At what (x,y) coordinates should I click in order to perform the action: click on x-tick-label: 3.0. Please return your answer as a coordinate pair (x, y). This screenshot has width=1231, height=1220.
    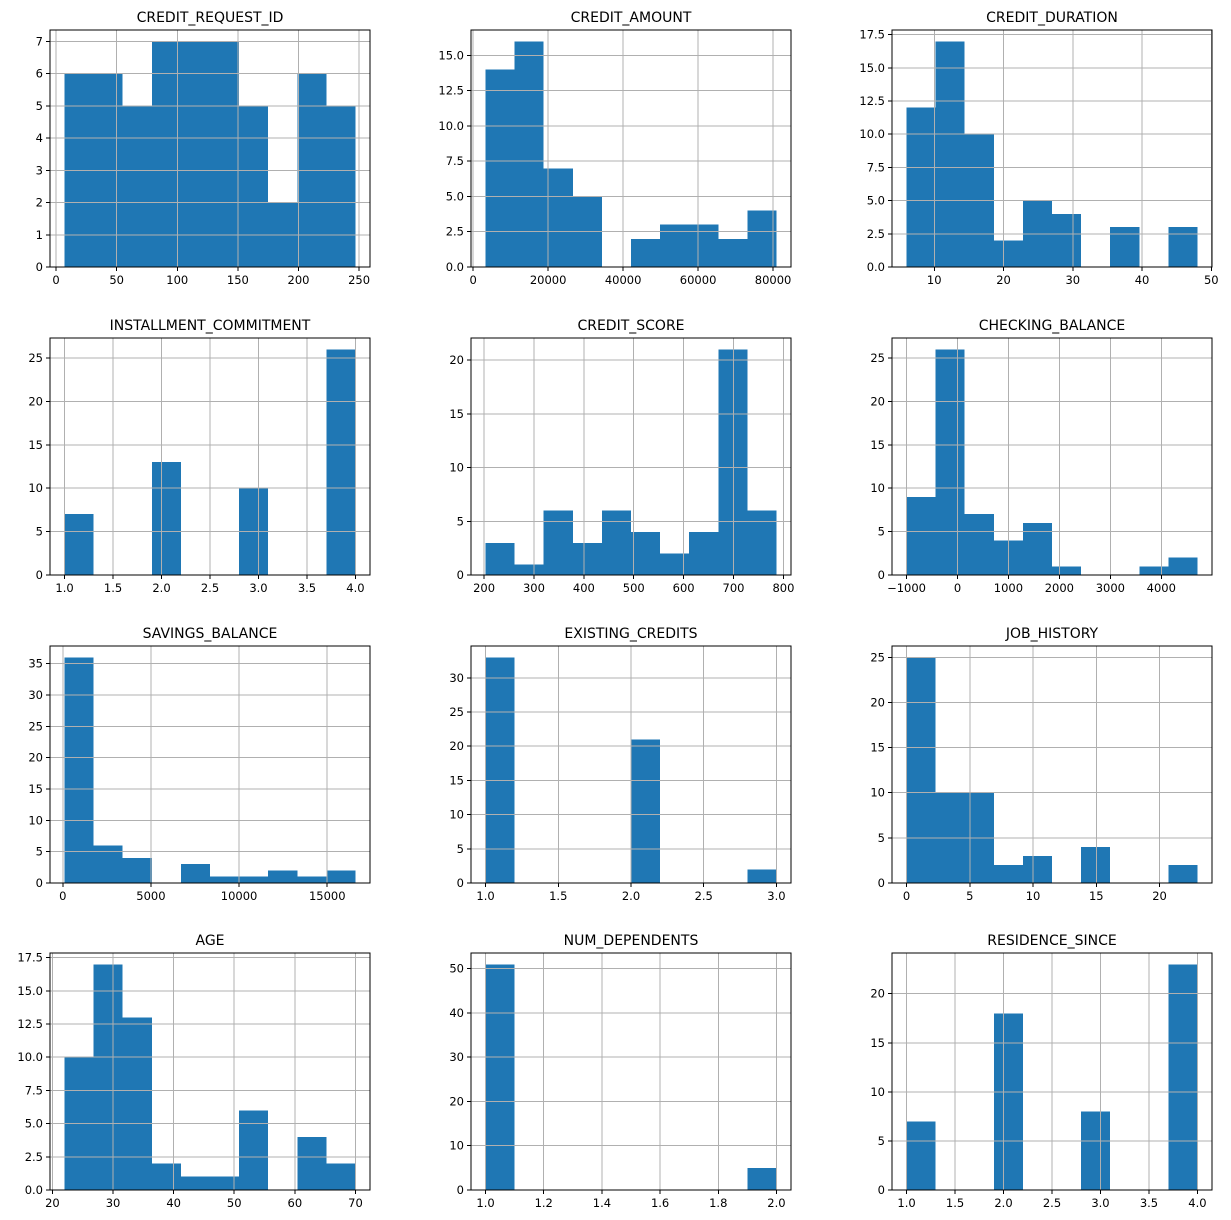
    Looking at the image, I should click on (776, 896).